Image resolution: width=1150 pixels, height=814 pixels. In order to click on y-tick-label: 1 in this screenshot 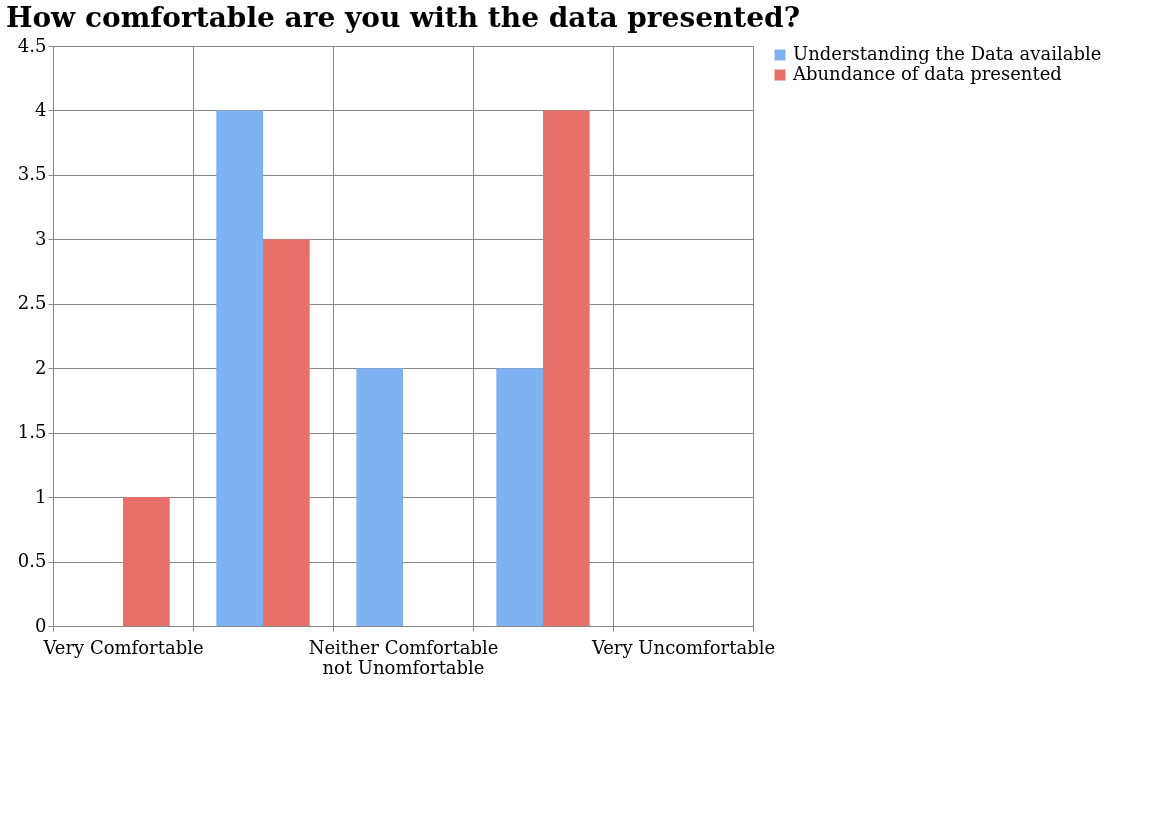, I will do `click(41, 496)`.